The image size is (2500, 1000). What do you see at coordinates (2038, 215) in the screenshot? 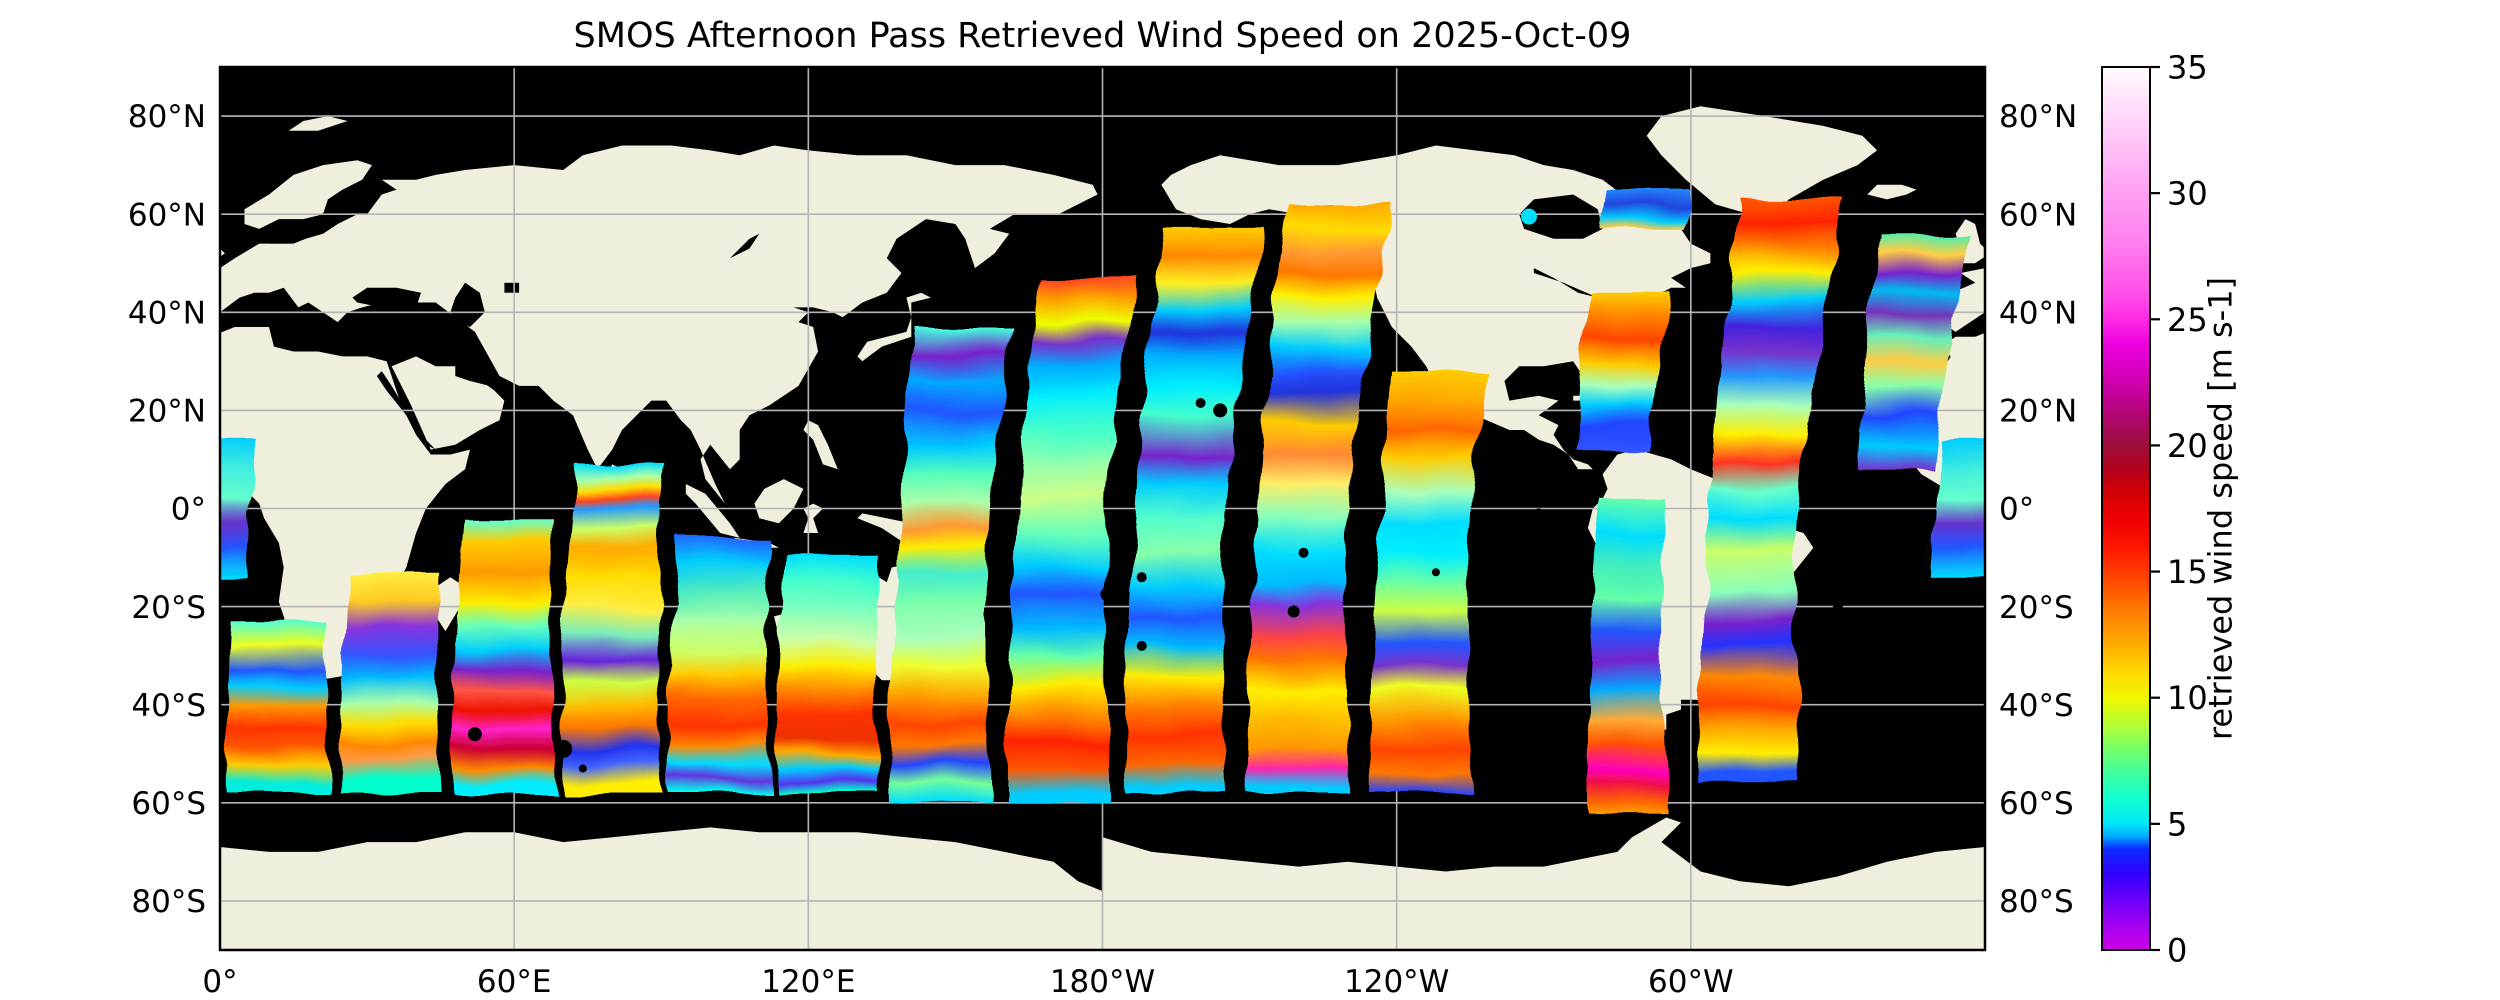
I see `lat-tick-label-right: 60°N` at bounding box center [2038, 215].